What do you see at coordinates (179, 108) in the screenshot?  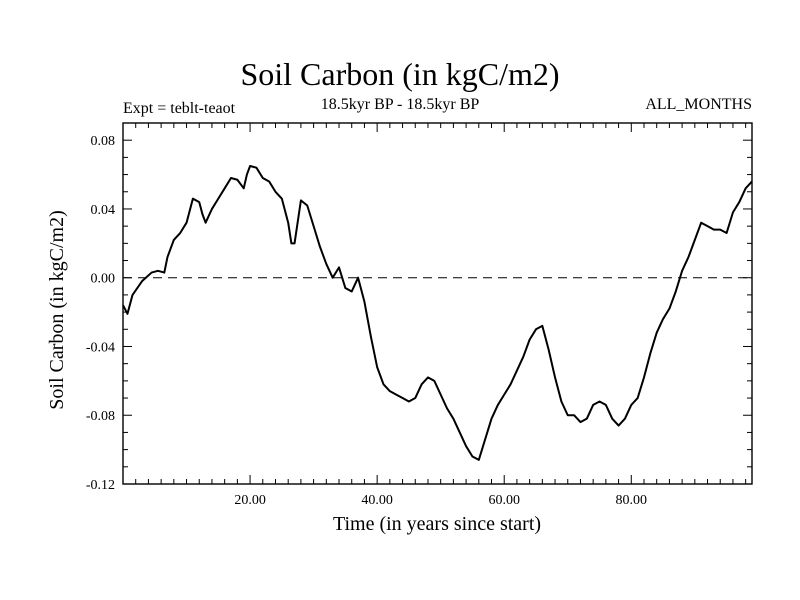 I see `experiment-label: Expt = teblt-teaot` at bounding box center [179, 108].